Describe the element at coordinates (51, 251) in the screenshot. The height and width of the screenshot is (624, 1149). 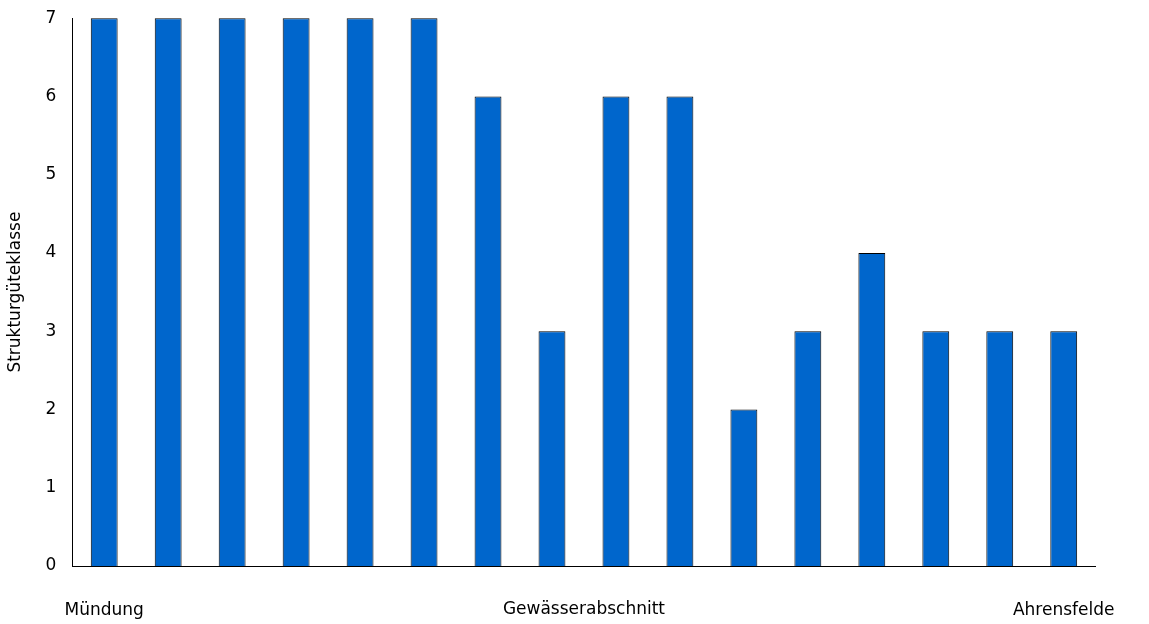
I see `y-tick-label: 4` at that location.